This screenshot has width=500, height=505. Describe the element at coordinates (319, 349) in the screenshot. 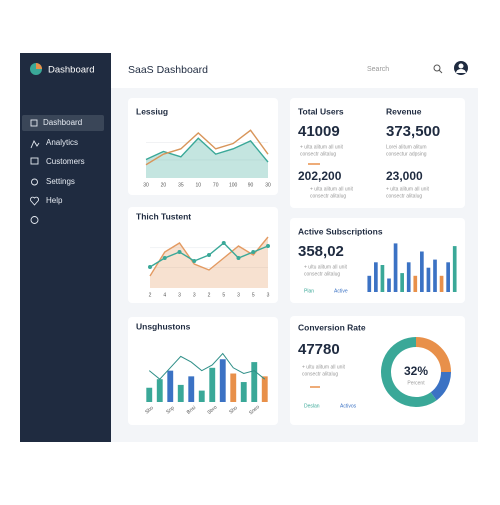

I see `stat-value: 47780` at that location.